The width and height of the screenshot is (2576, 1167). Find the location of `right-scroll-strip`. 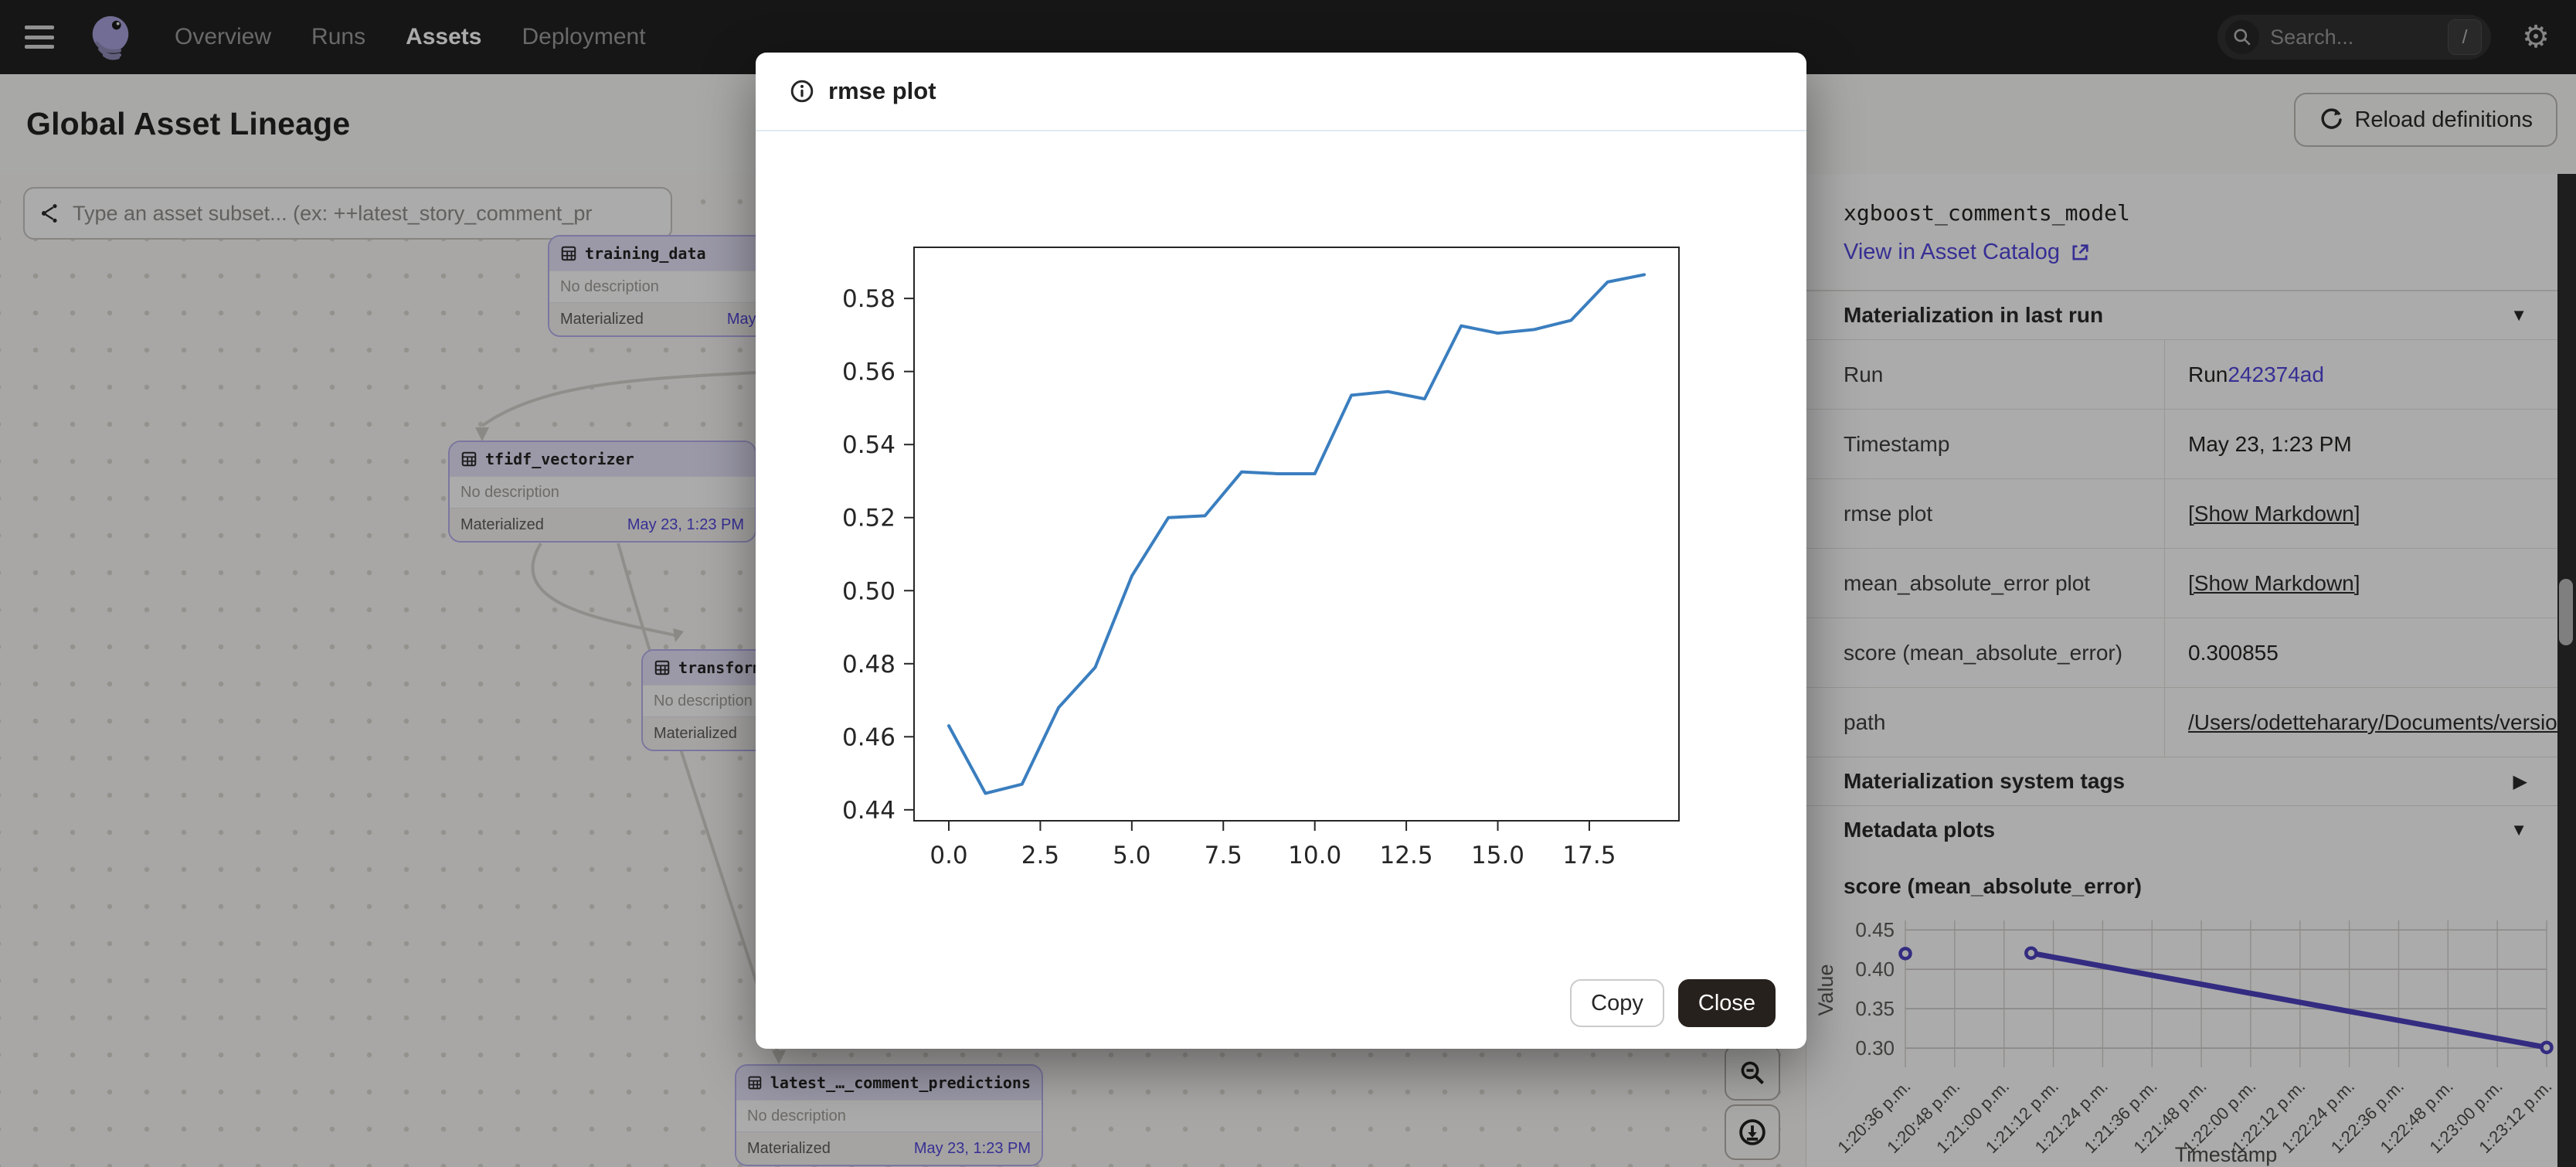

right-scroll-strip is located at coordinates (2566, 670).